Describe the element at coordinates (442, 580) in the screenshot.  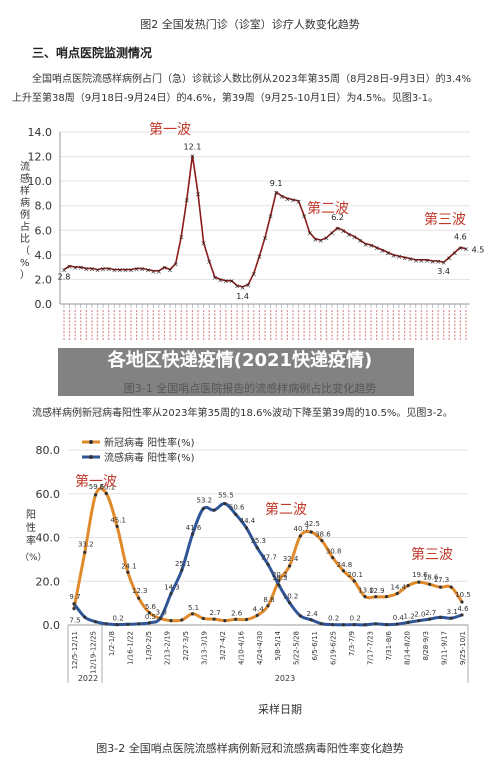
I see `chart2-data-label: 17.3` at that location.